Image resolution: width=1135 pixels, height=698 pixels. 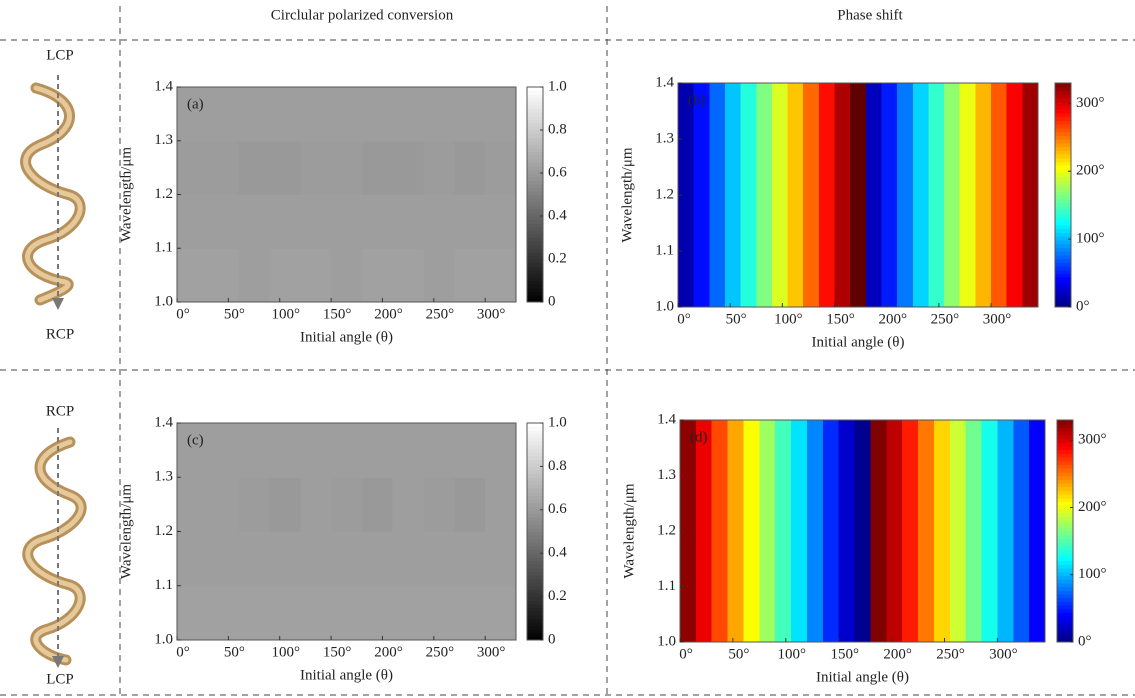 What do you see at coordinates (557, 258) in the screenshot?
I see `colorbar-tick-label: 0.2` at bounding box center [557, 258].